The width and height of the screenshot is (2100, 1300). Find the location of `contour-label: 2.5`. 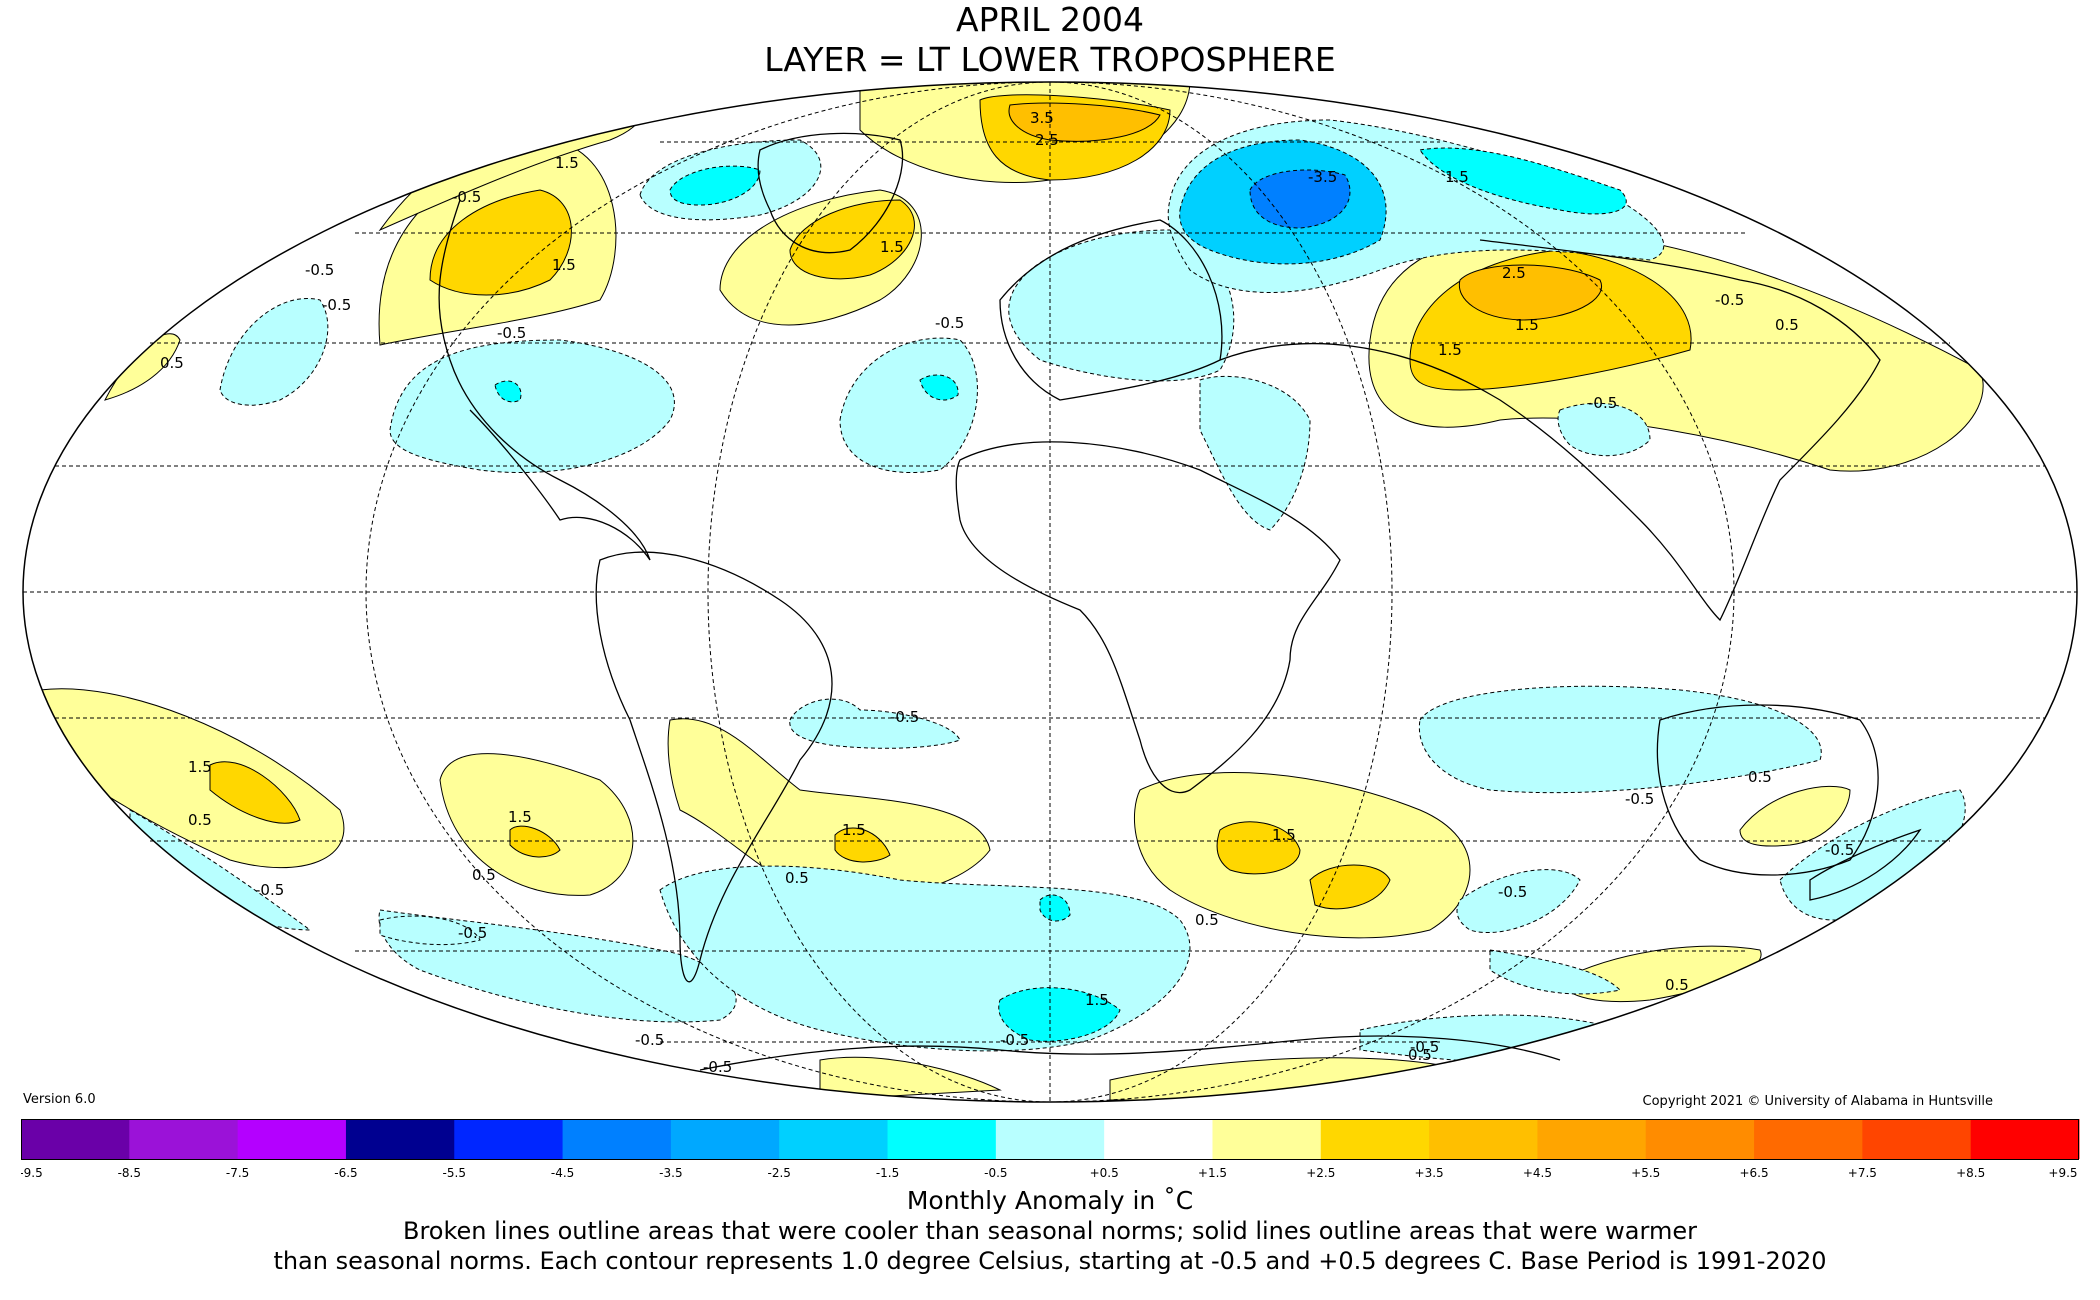

contour-label: 2.5 is located at coordinates (1047, 140).